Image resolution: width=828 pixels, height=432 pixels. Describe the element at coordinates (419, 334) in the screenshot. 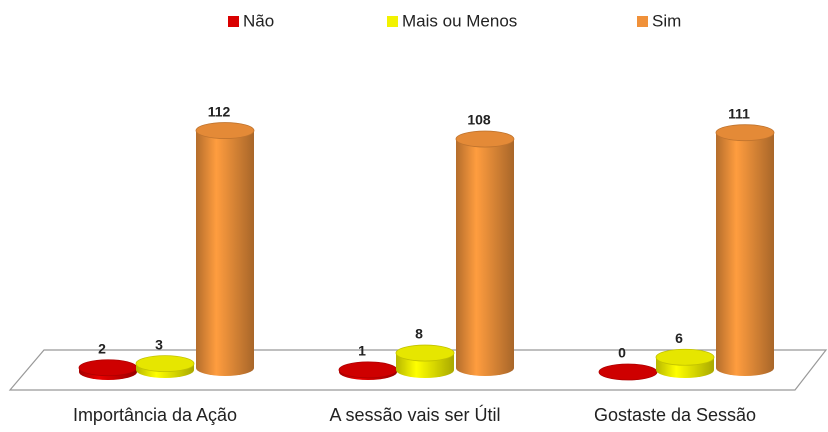

I see `data-label: 8` at that location.